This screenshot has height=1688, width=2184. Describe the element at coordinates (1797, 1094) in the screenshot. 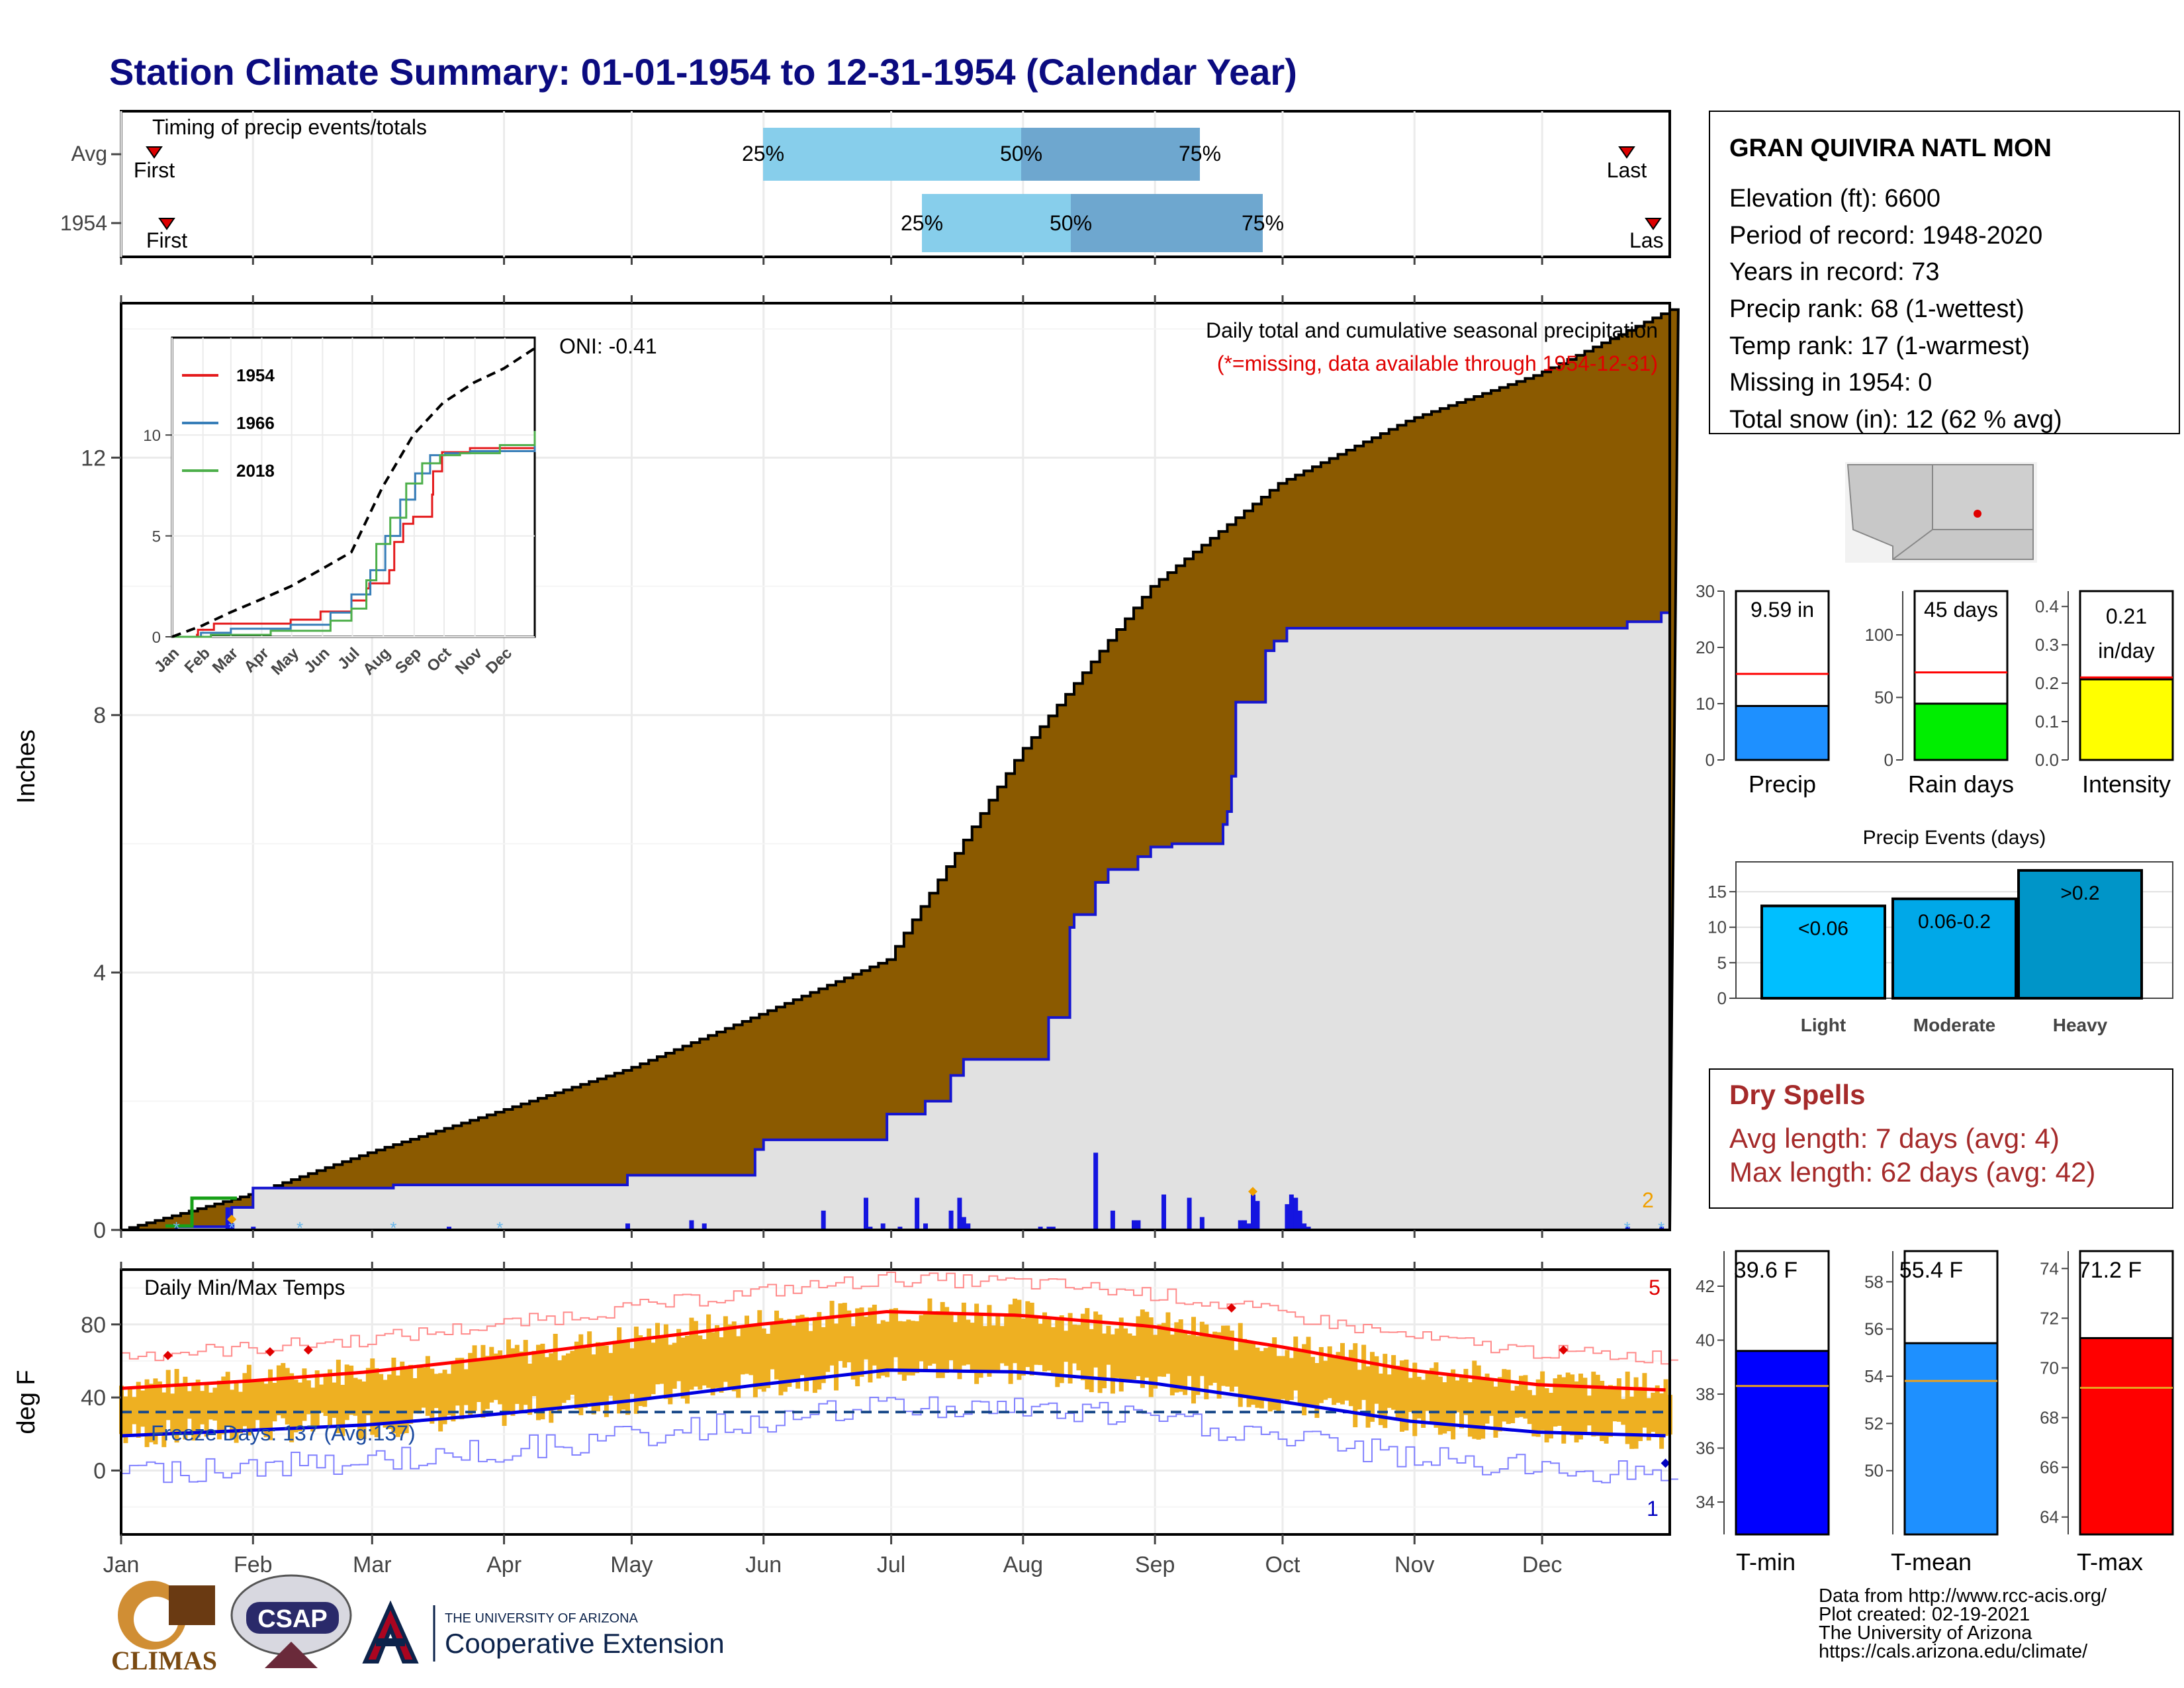

I see `dry-title: Dry Spells` at that location.